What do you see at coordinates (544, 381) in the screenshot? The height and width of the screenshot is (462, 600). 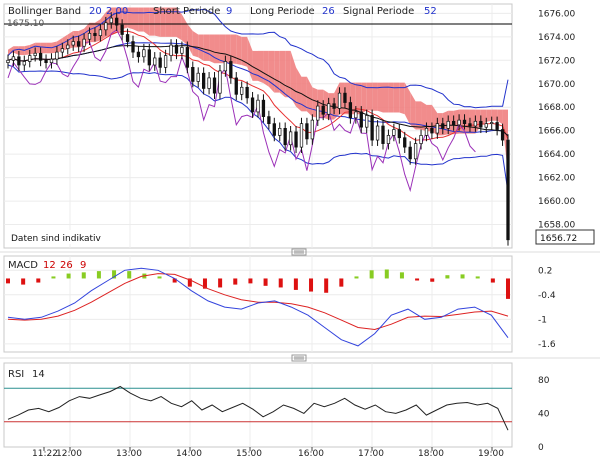 I see `rsi-y-tick: 80` at bounding box center [544, 381].